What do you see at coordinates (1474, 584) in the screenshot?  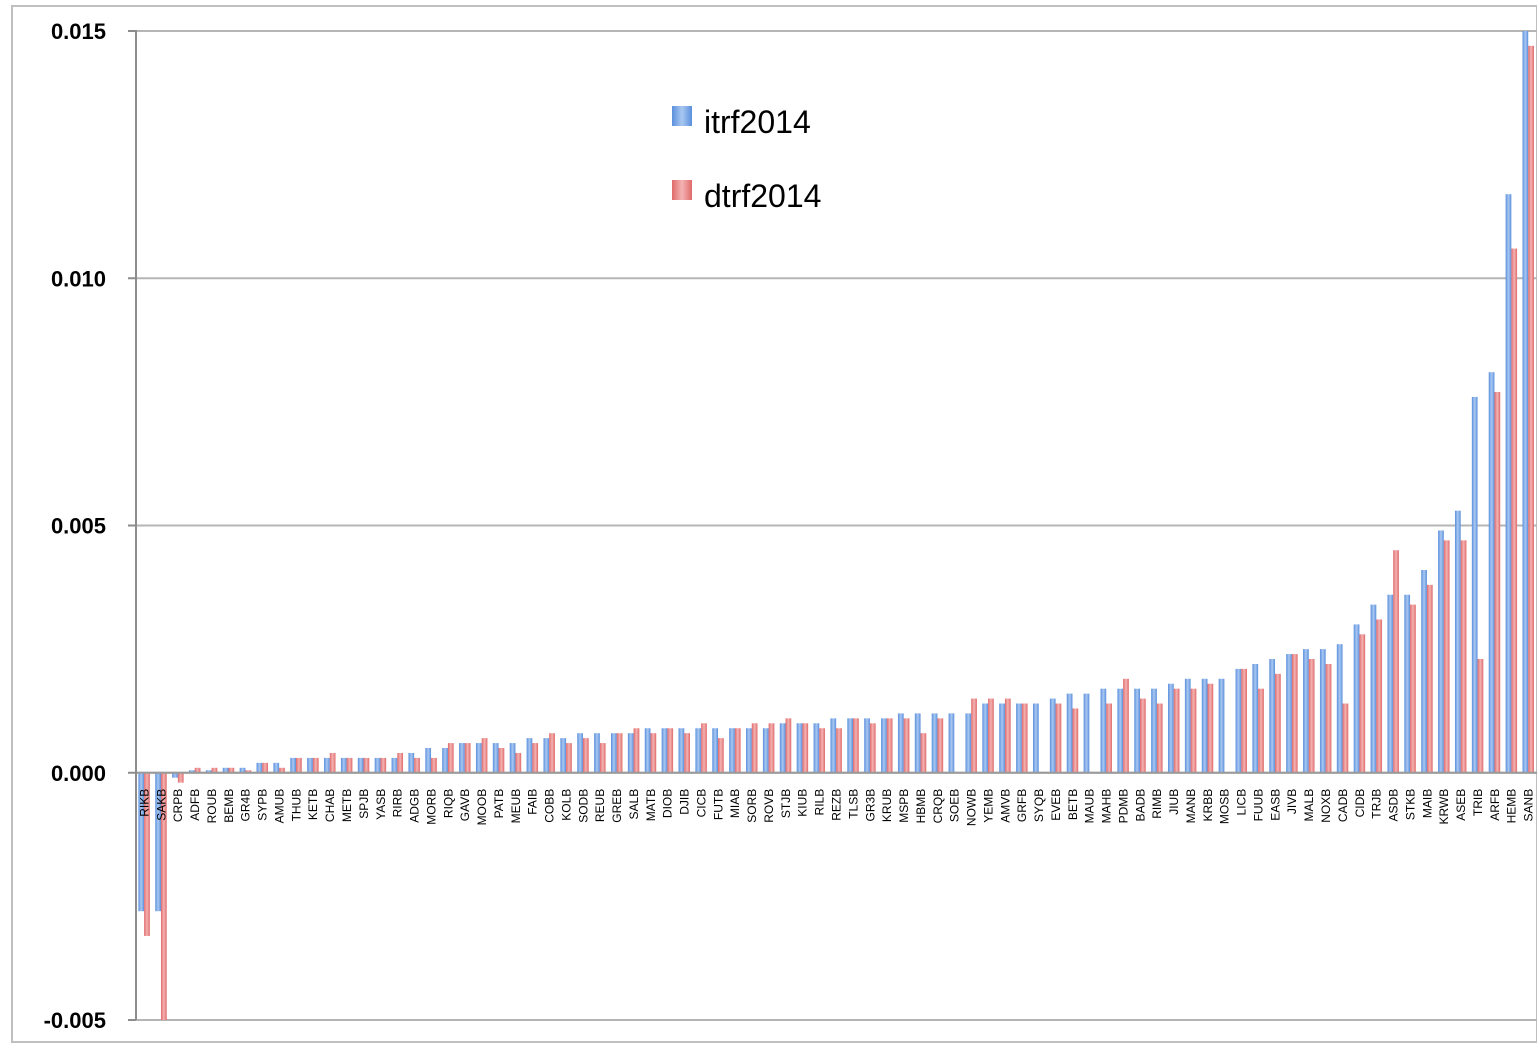 I see `bar-itrf2014-TRIB` at bounding box center [1474, 584].